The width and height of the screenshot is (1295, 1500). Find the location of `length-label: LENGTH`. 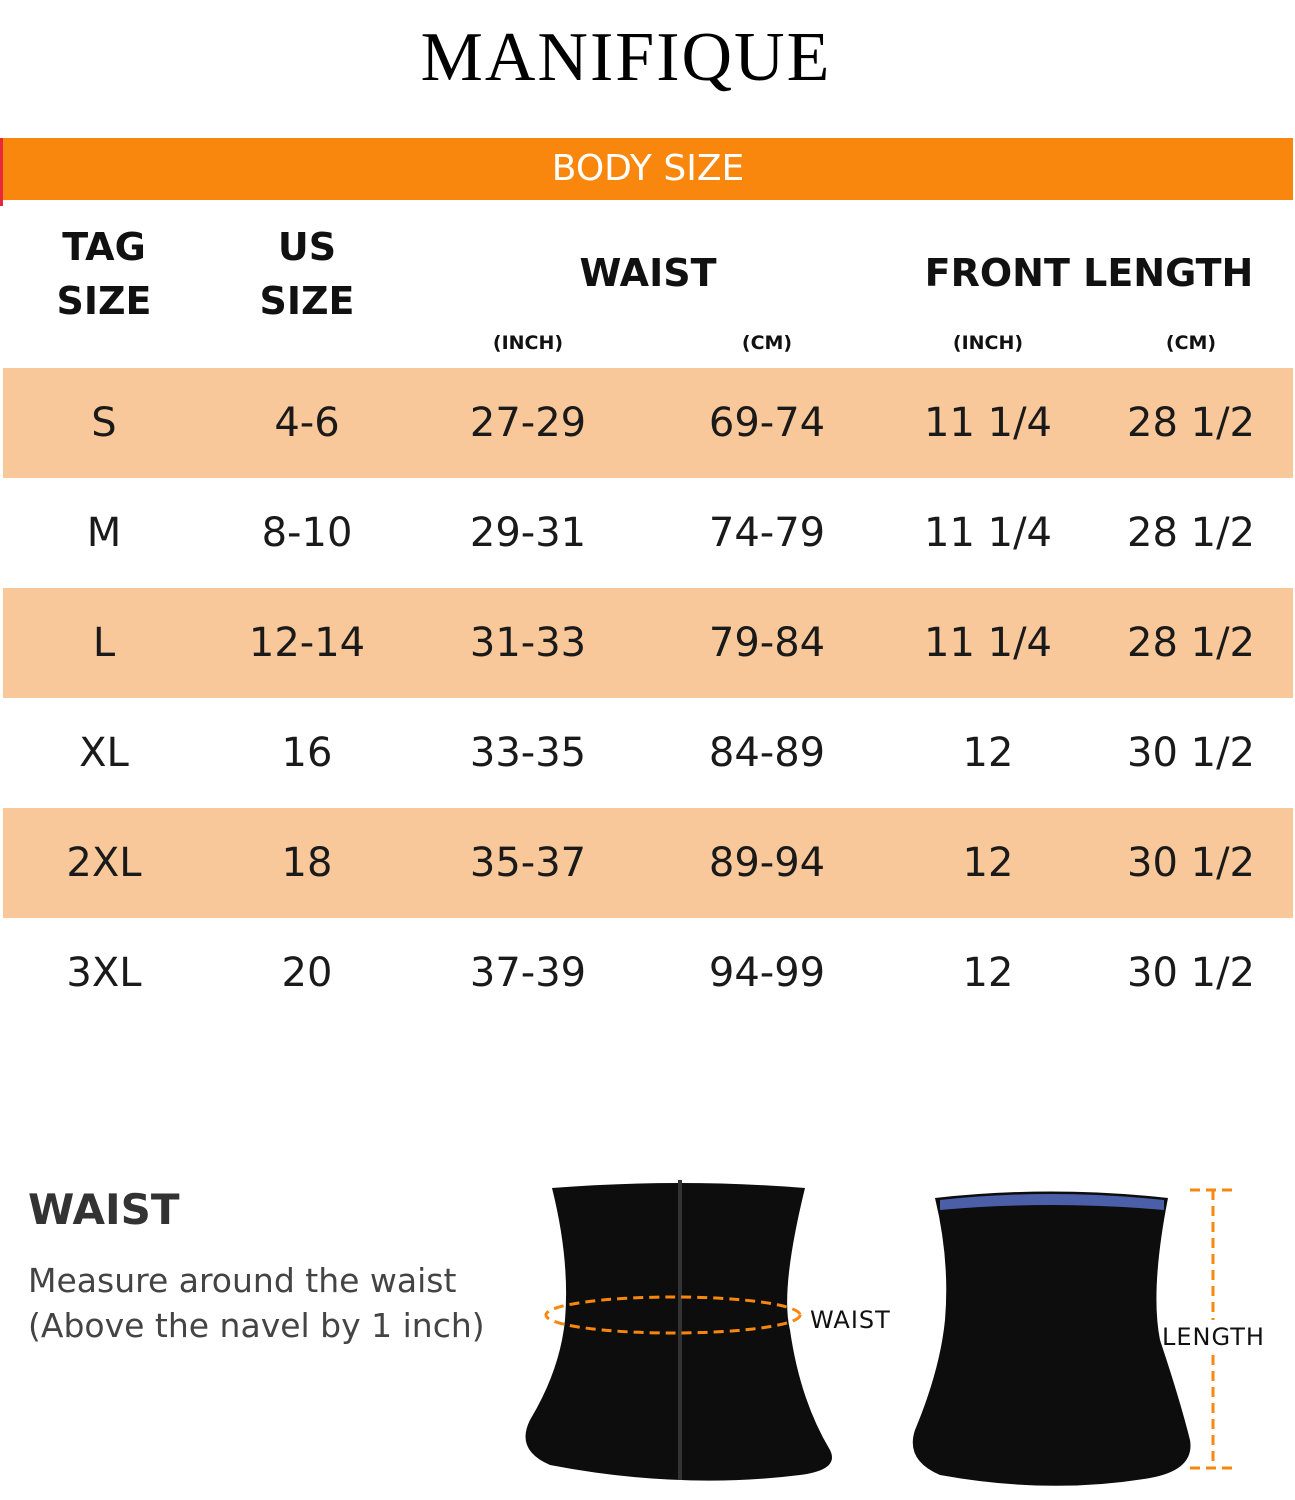

length-label: LENGTH is located at coordinates (1213, 1337).